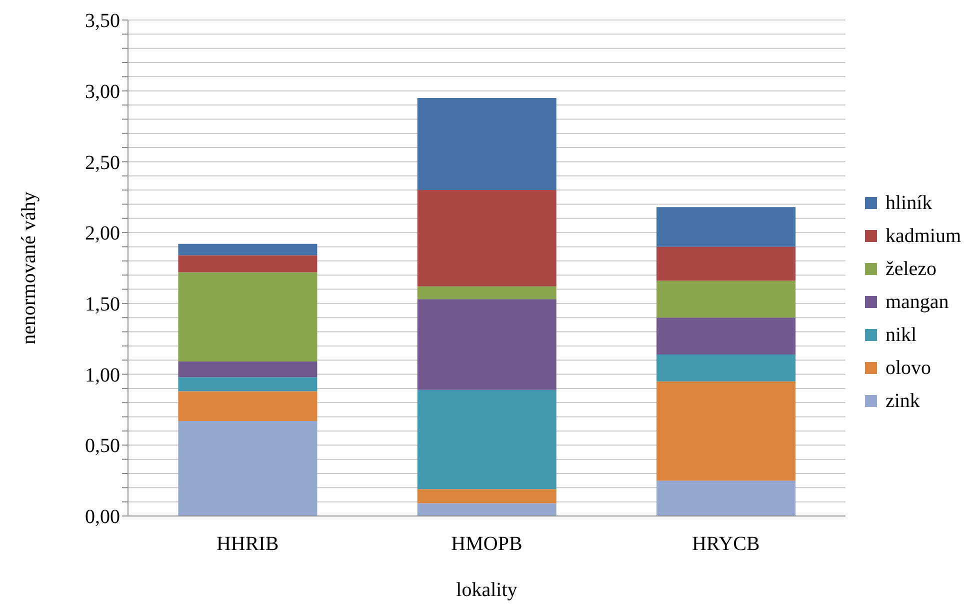 Image resolution: width=979 pixels, height=614 pixels. Describe the element at coordinates (911, 269) in the screenshot. I see `legend-label: železo` at that location.